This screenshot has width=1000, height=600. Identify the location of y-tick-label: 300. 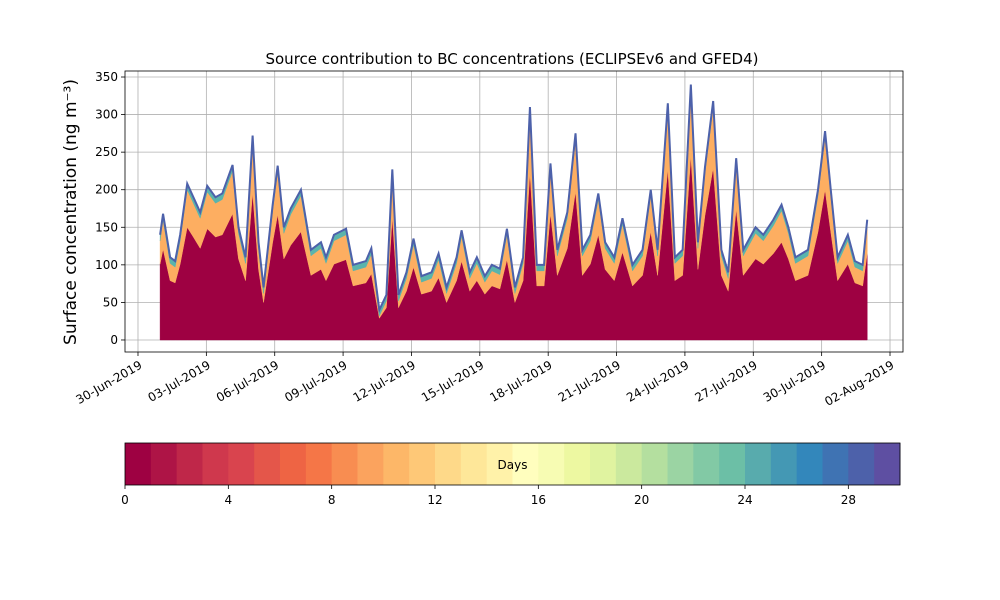
(106, 115).